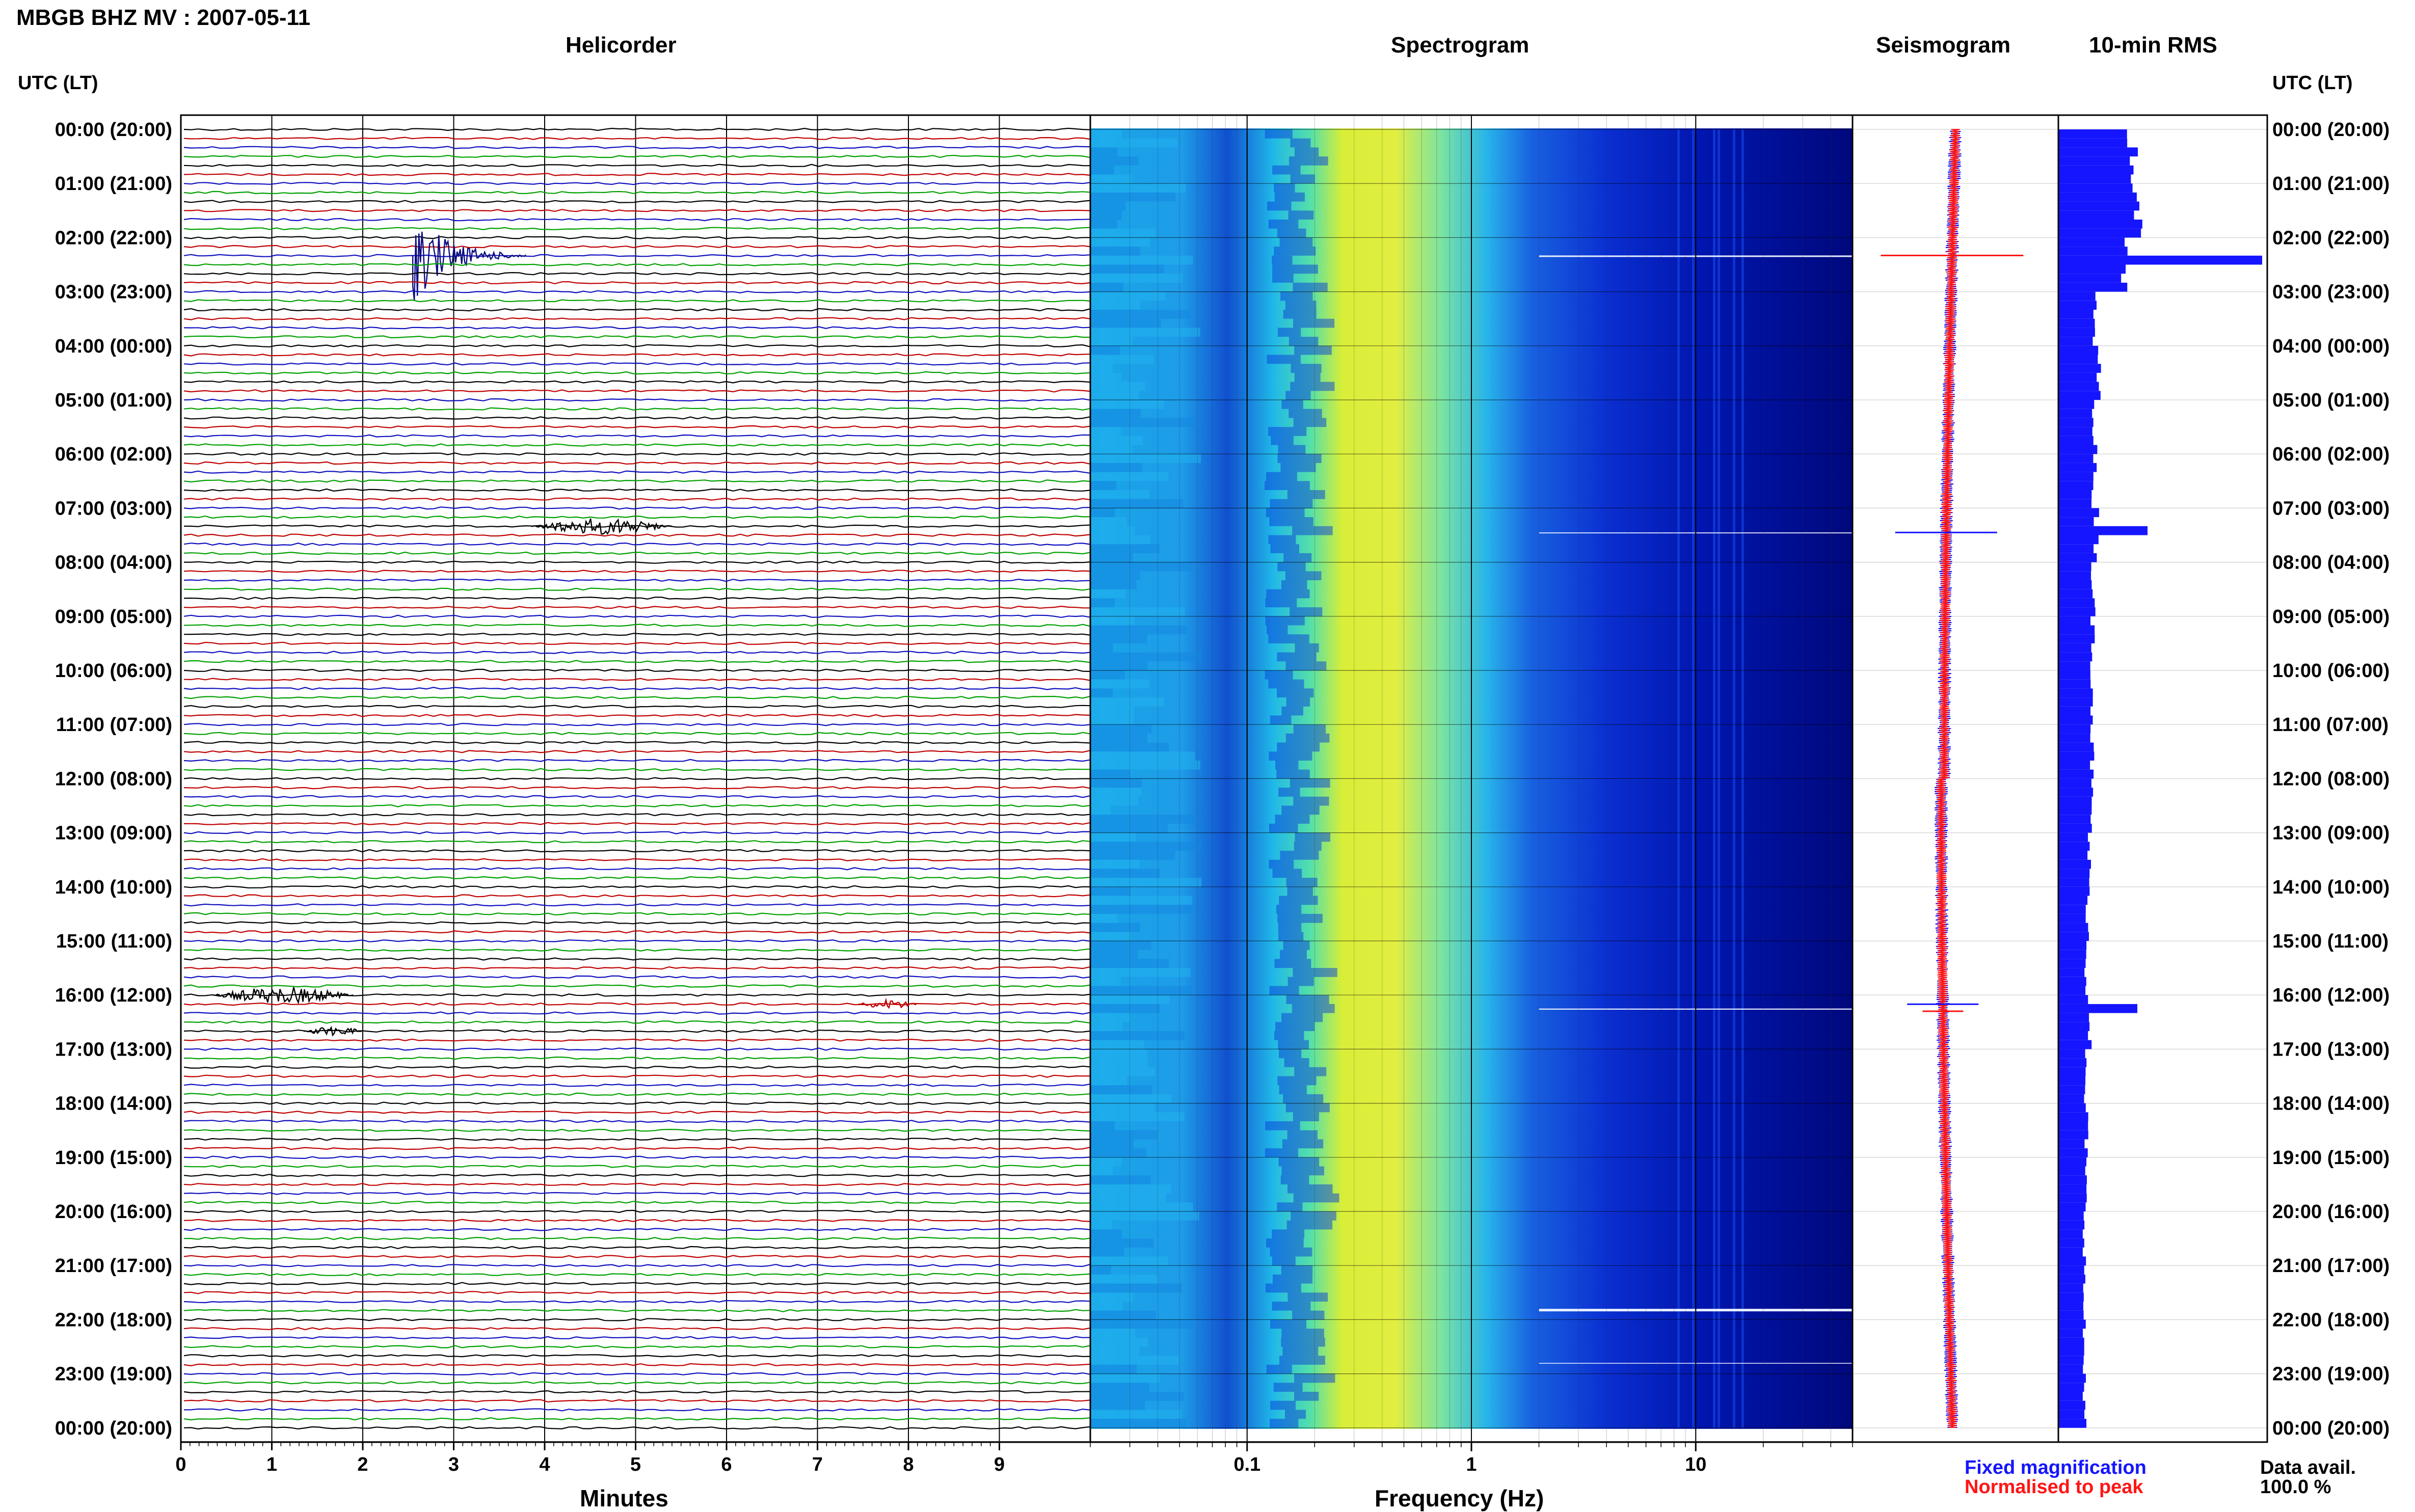  I want to click on time-label-right: 21:00 (17:00), so click(2331, 1266).